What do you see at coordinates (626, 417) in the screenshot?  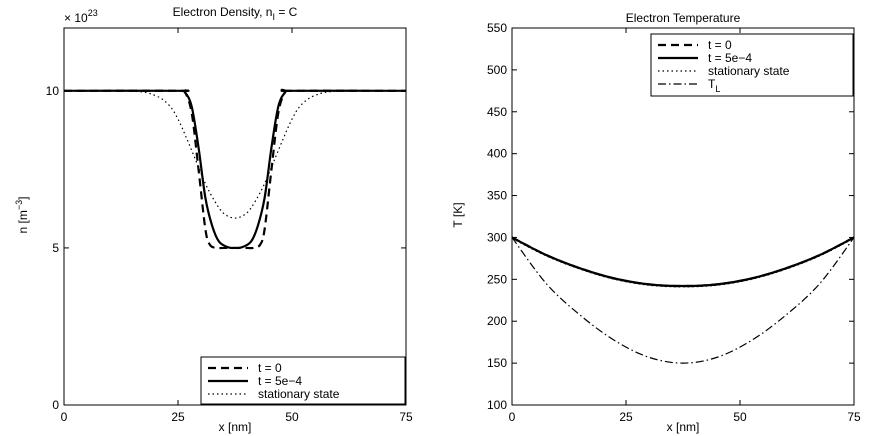 I see `temperature-x-tick-label: 25` at bounding box center [626, 417].